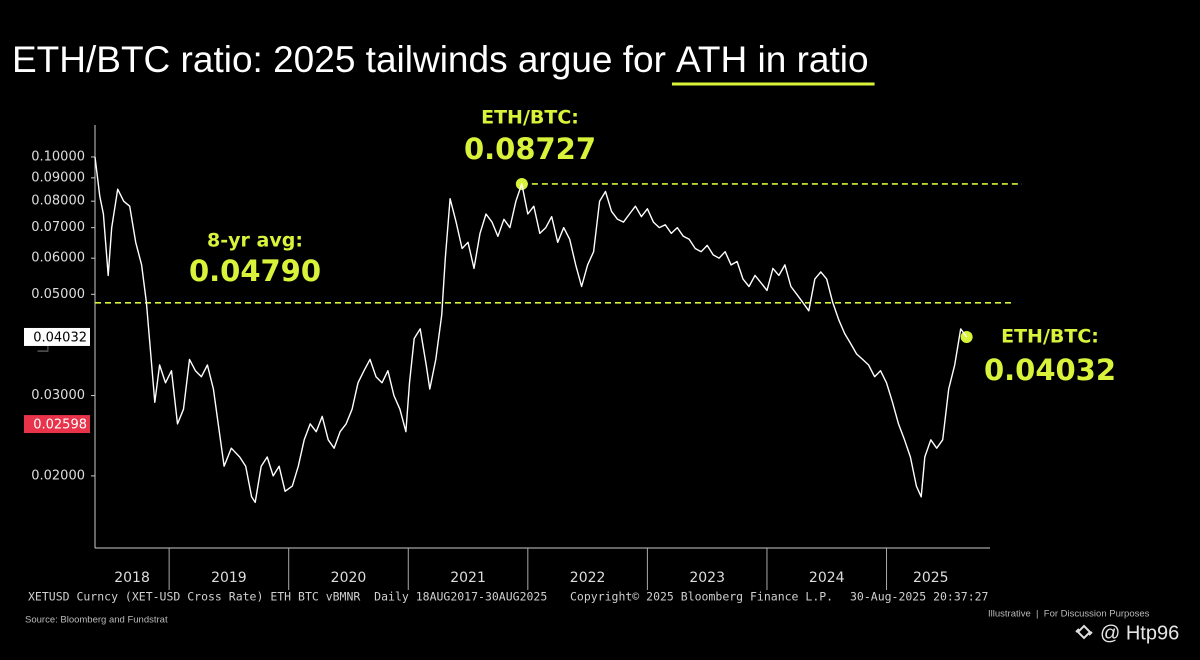  What do you see at coordinates (58, 294) in the screenshot?
I see `y-tick-label: 0.05000` at bounding box center [58, 294].